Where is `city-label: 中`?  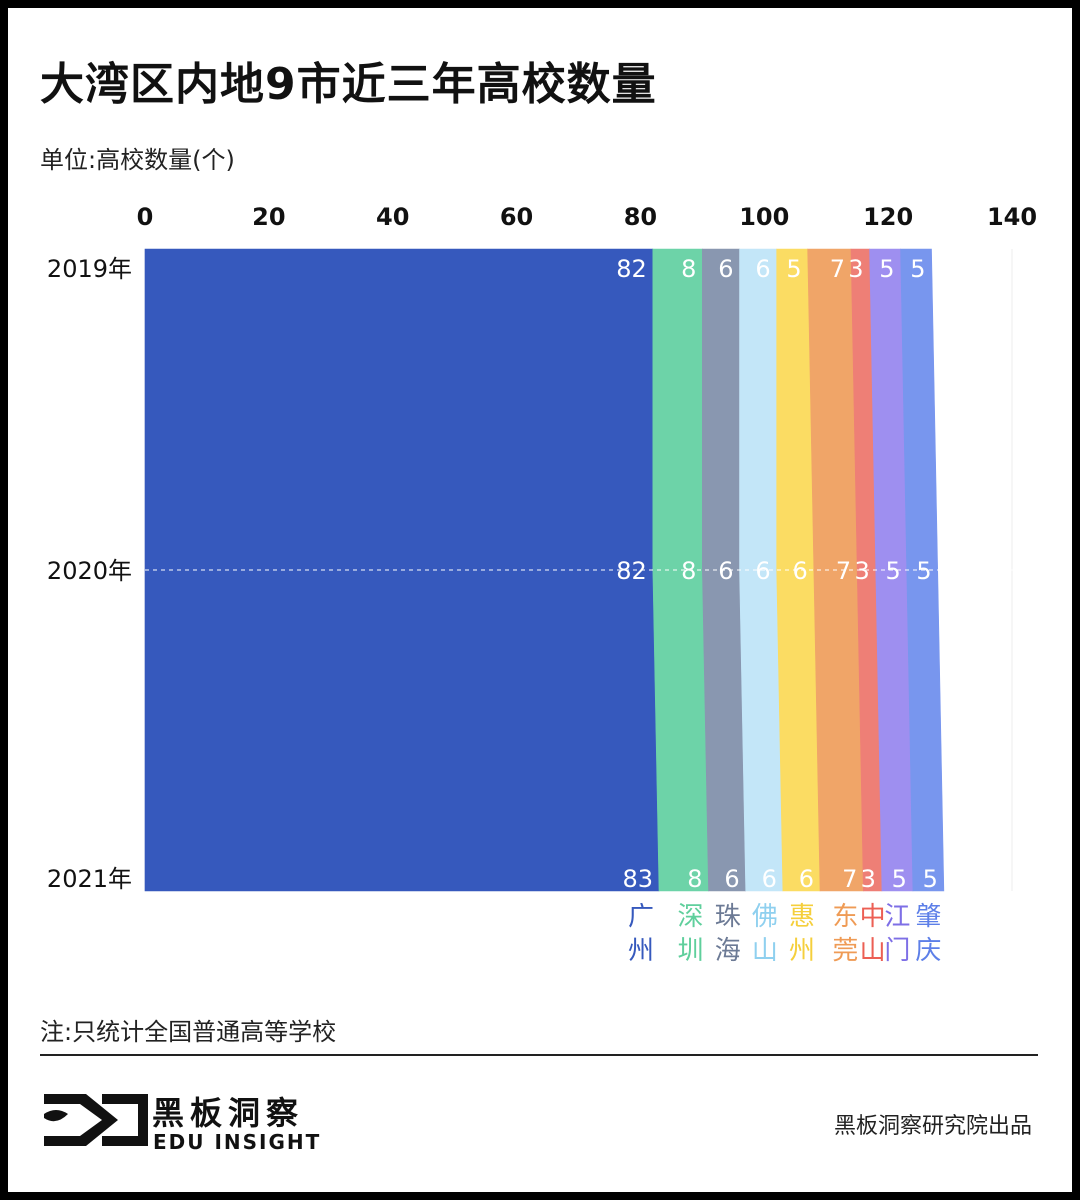
city-label: 中 is located at coordinates (873, 917).